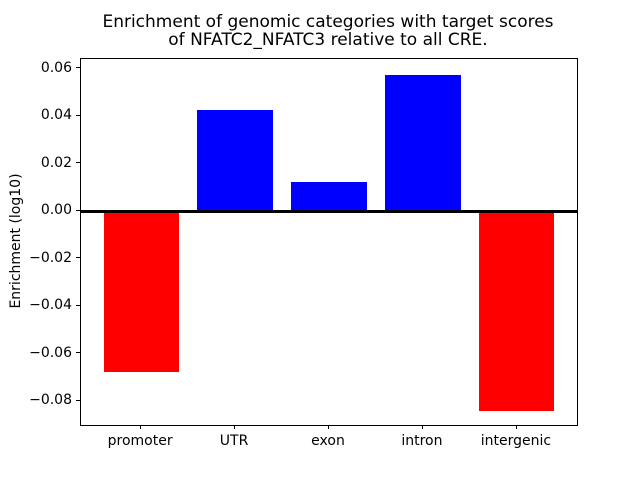  What do you see at coordinates (50, 305) in the screenshot?
I see `y-tick-label: −0.04` at bounding box center [50, 305].